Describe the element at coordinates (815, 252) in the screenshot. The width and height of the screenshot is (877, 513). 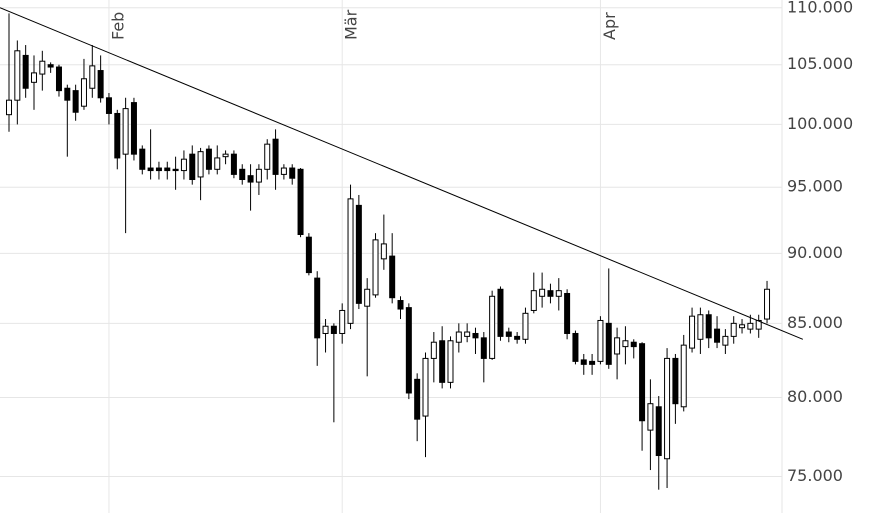
I see `y-tick-label: 90.000` at that location.